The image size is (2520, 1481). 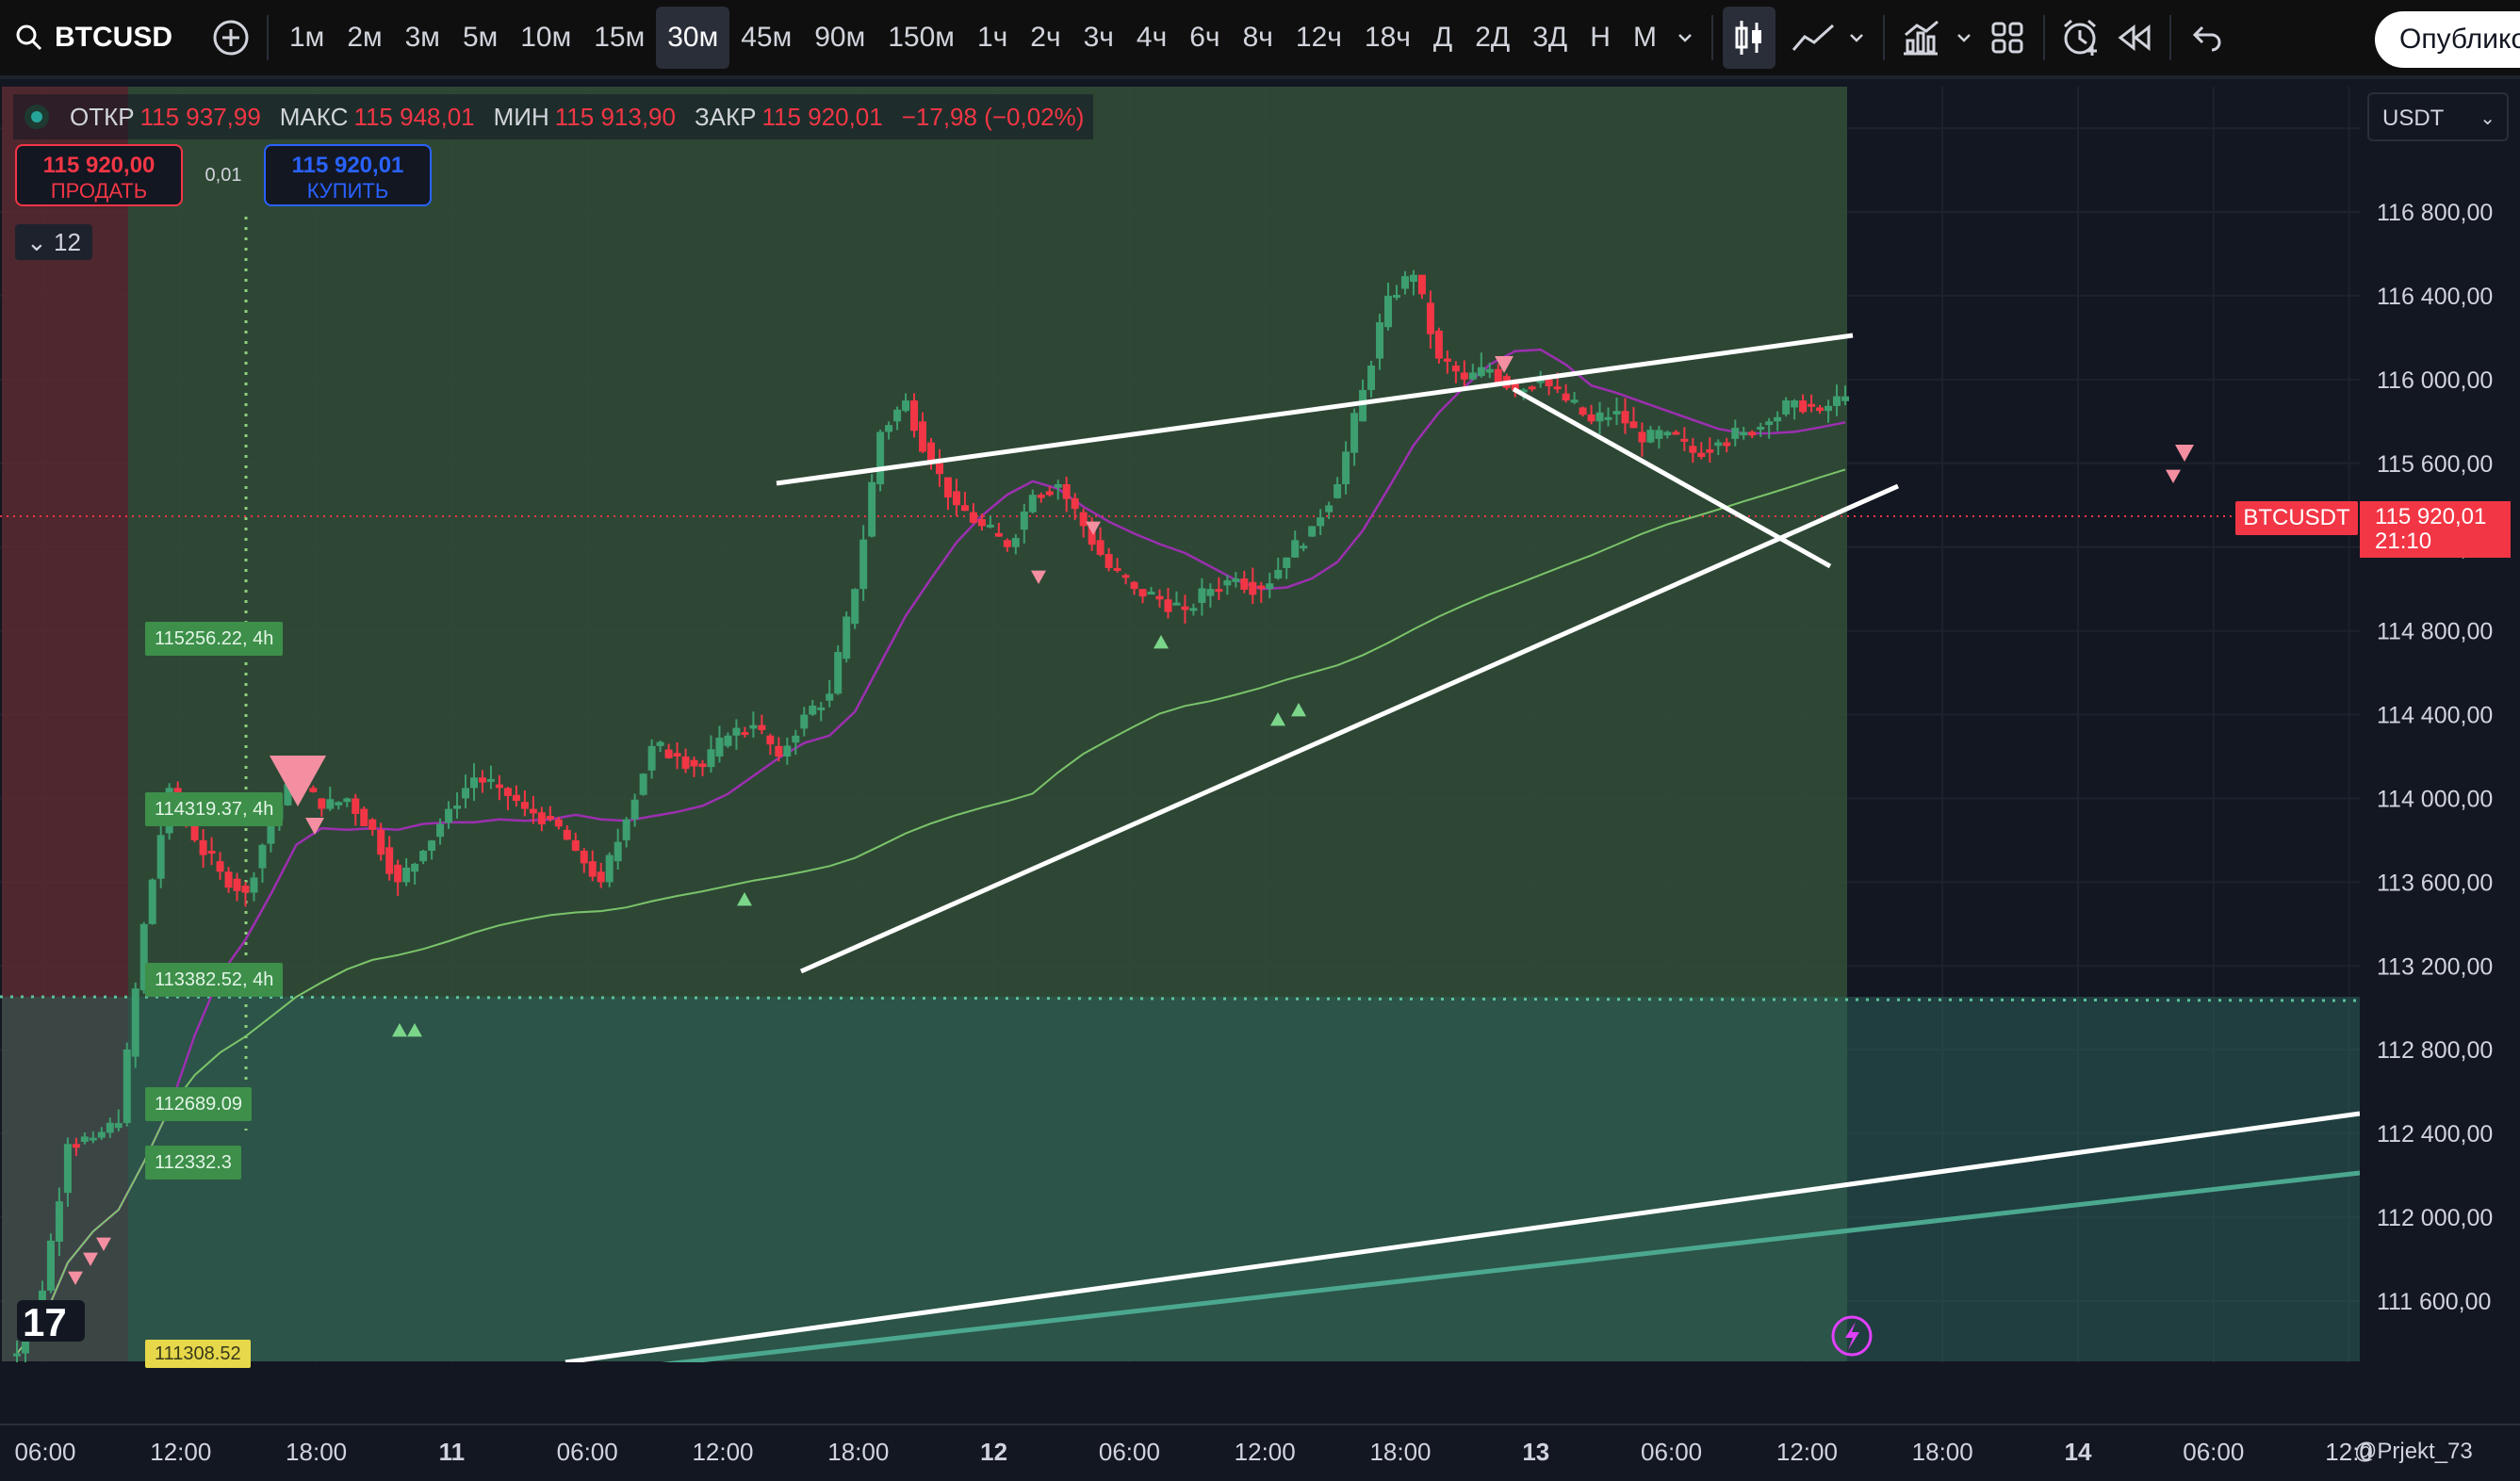 What do you see at coordinates (99, 191) in the screenshot?
I see `sell-label: ПРОДАТЬ` at bounding box center [99, 191].